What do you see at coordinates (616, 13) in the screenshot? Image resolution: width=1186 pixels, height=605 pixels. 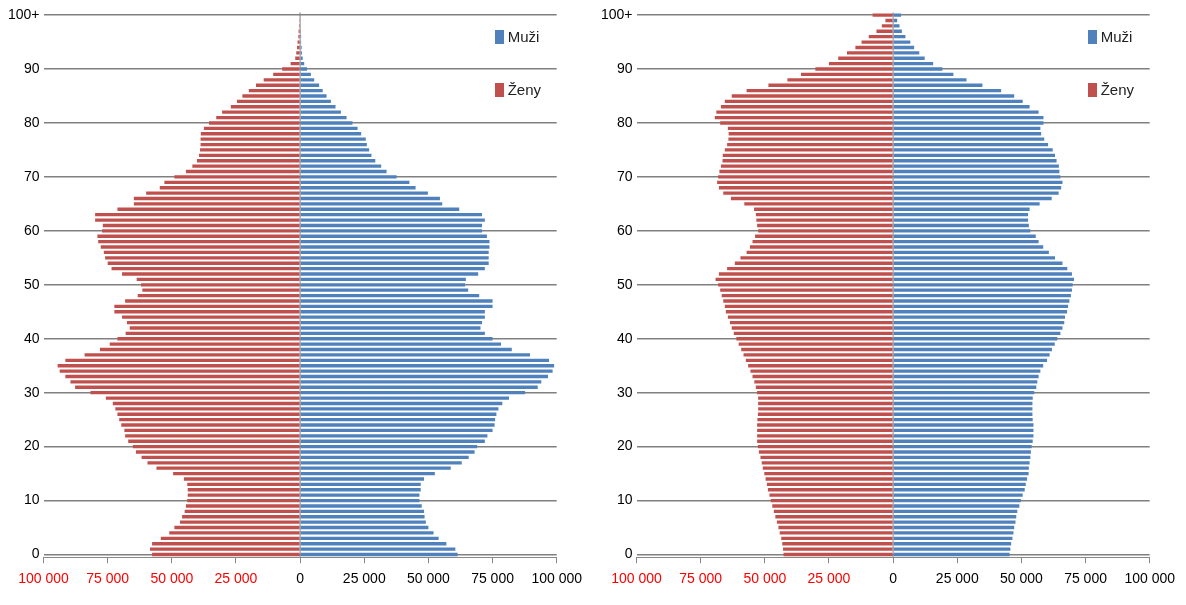 I see `y-tick-label: 100+` at bounding box center [616, 13].